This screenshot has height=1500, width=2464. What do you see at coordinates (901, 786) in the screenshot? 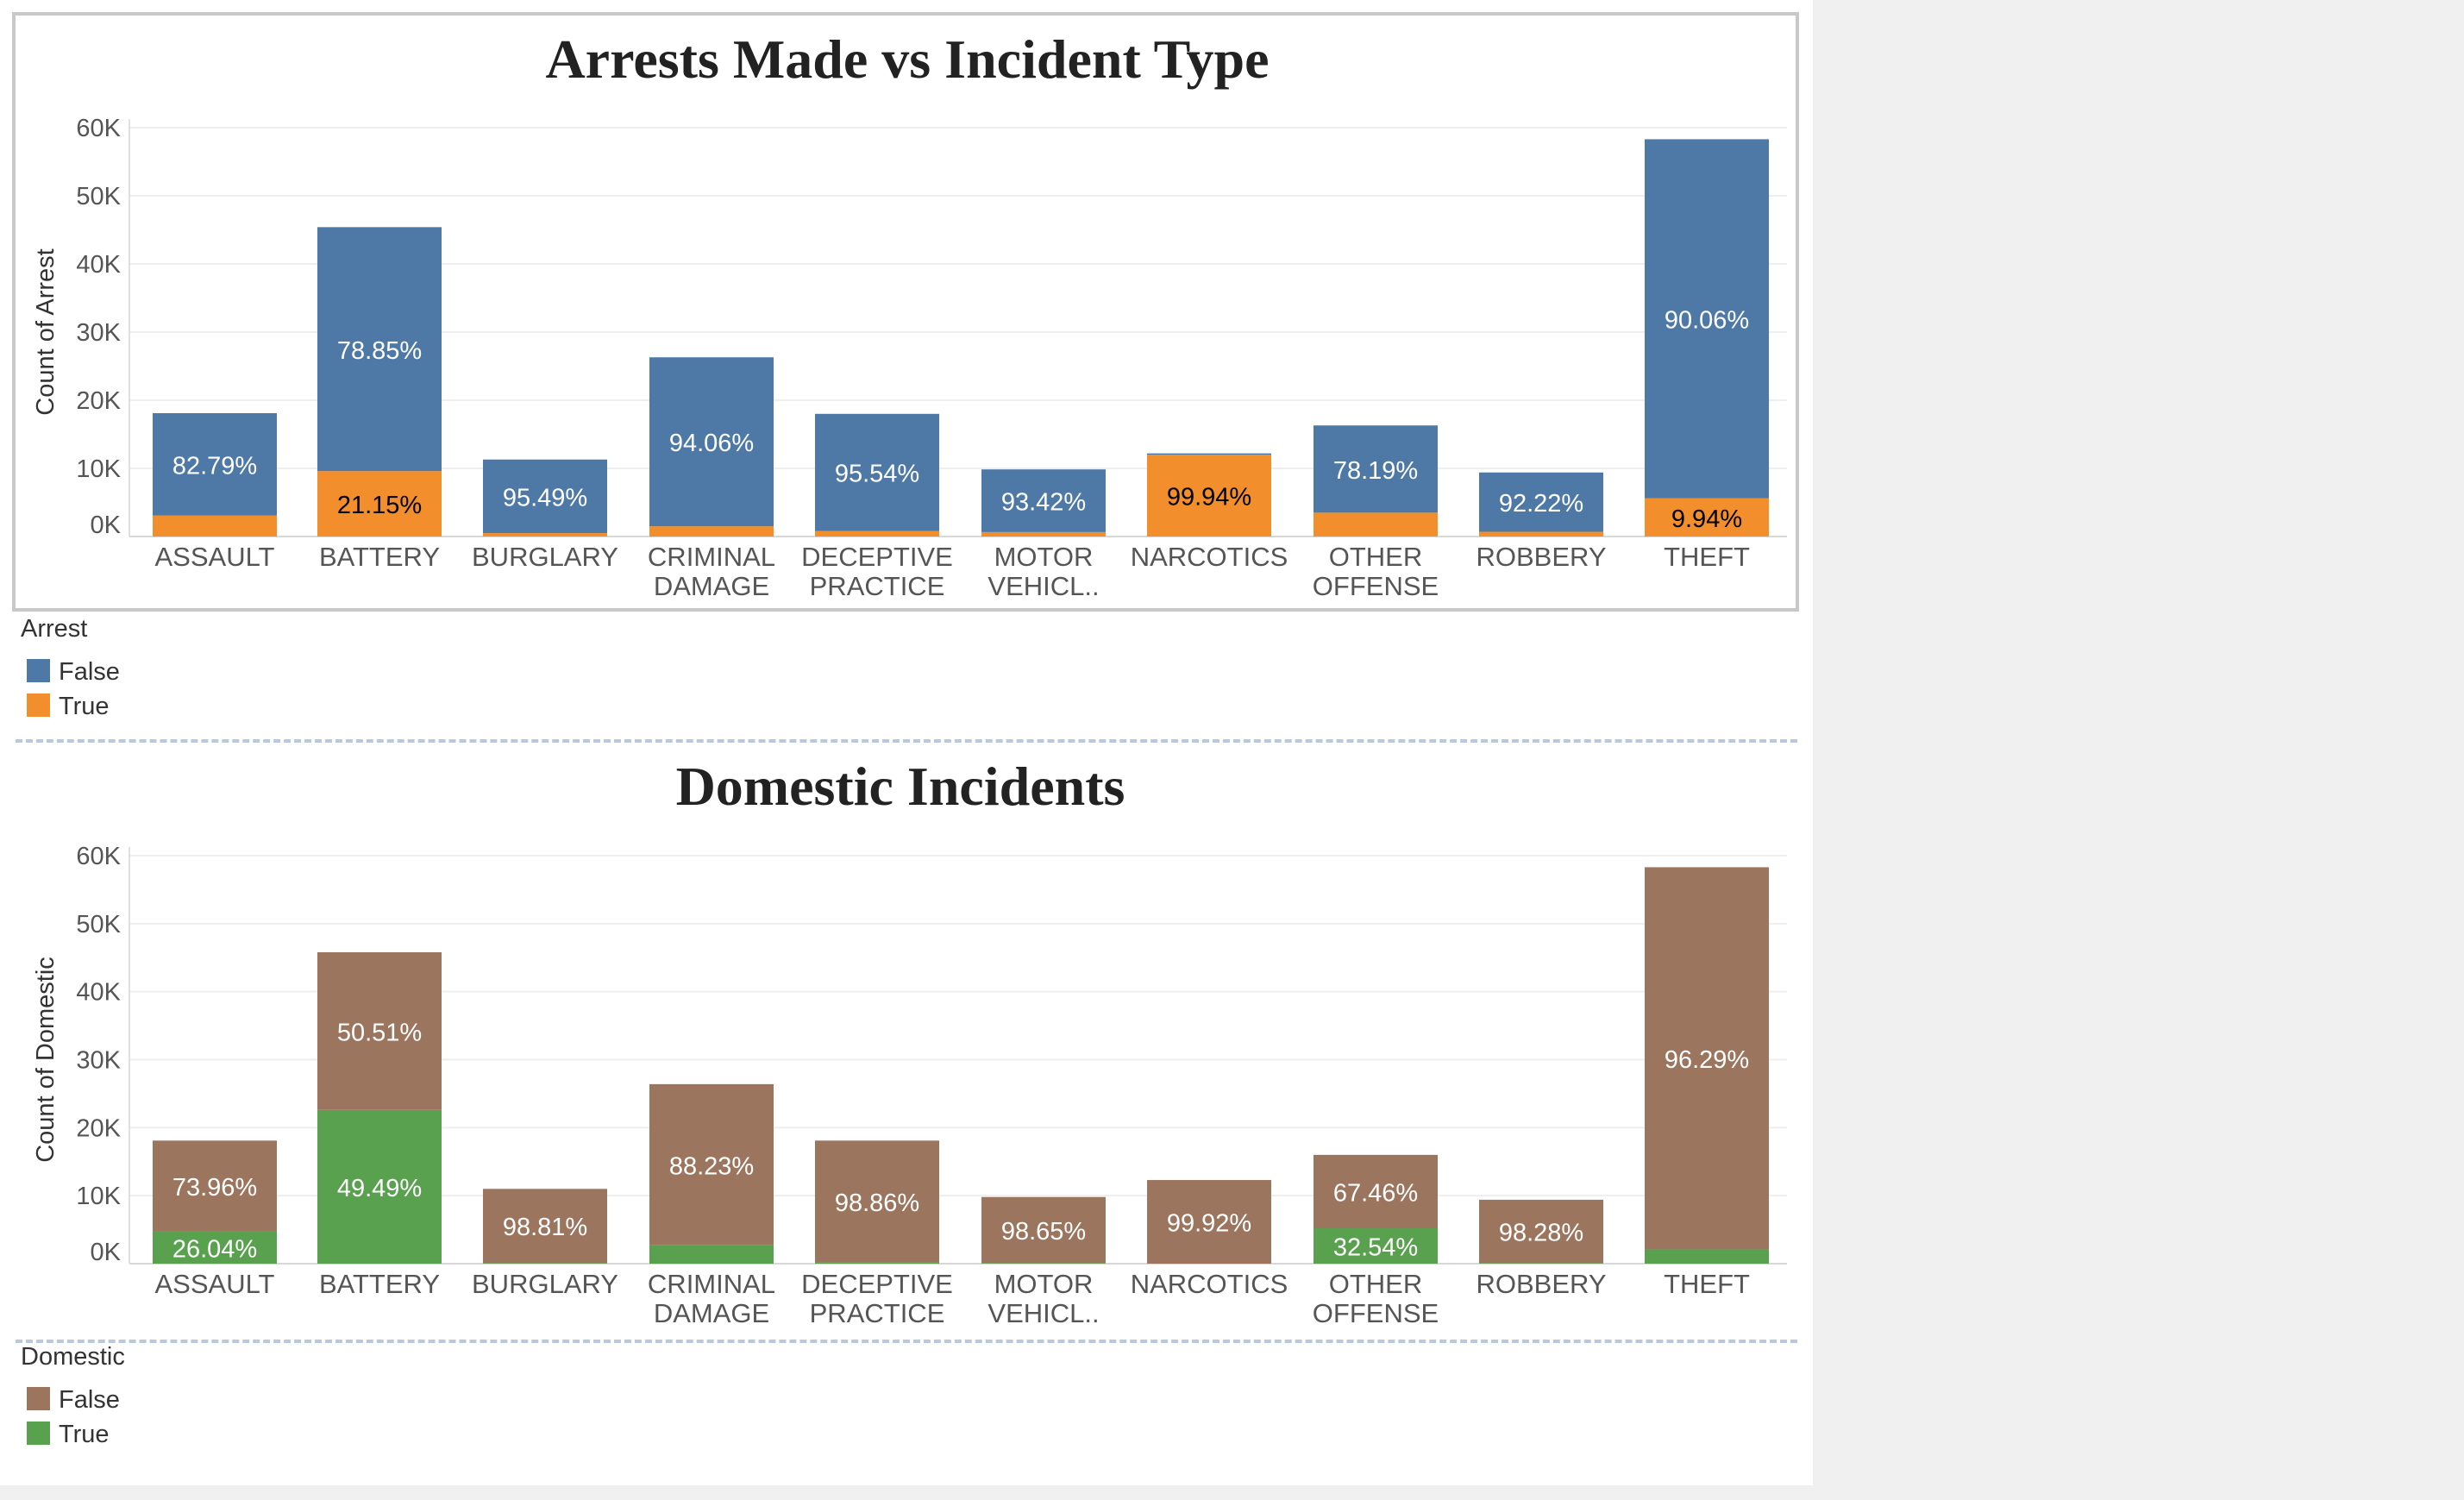
I see `domestic-chart-title: Domestic Incidents` at bounding box center [901, 786].